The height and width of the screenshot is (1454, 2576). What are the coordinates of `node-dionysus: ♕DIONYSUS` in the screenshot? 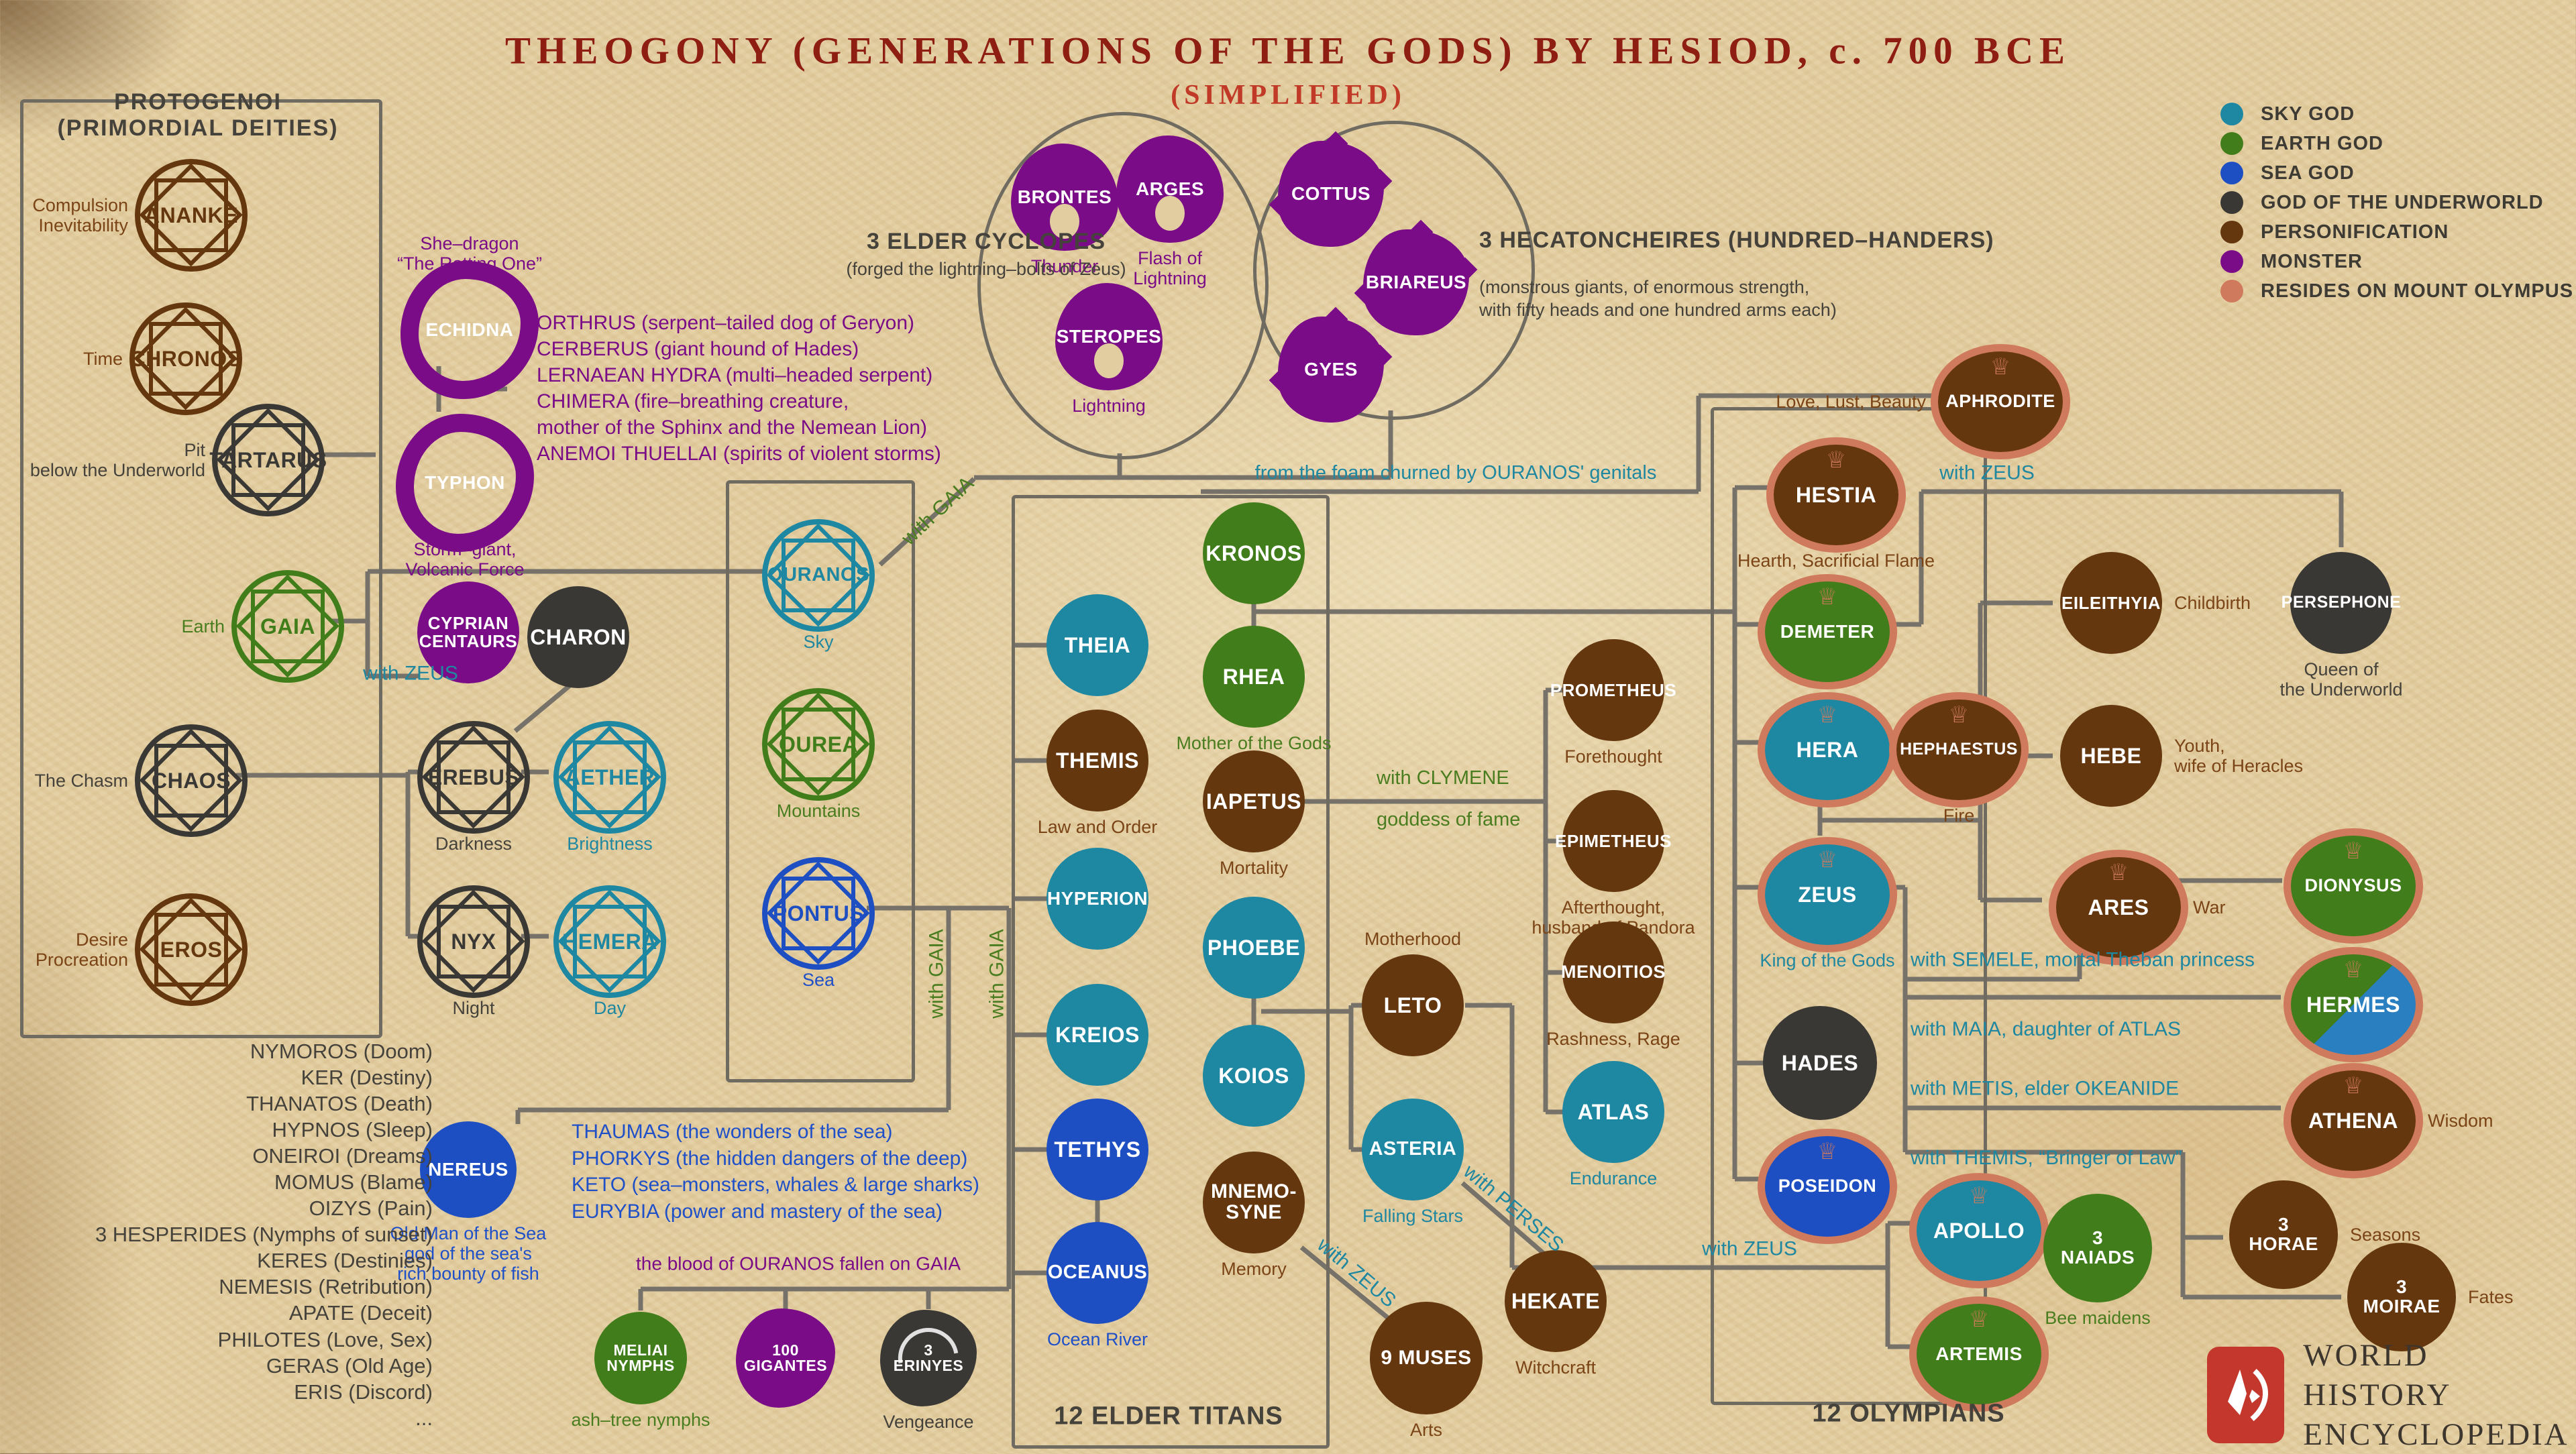 It's located at (2353, 886).